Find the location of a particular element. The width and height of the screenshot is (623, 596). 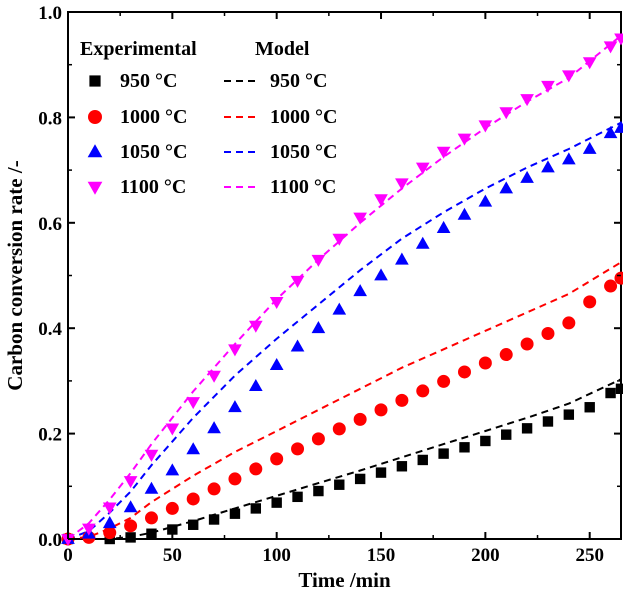

legend-label-model: 950 °C is located at coordinates (298, 81).